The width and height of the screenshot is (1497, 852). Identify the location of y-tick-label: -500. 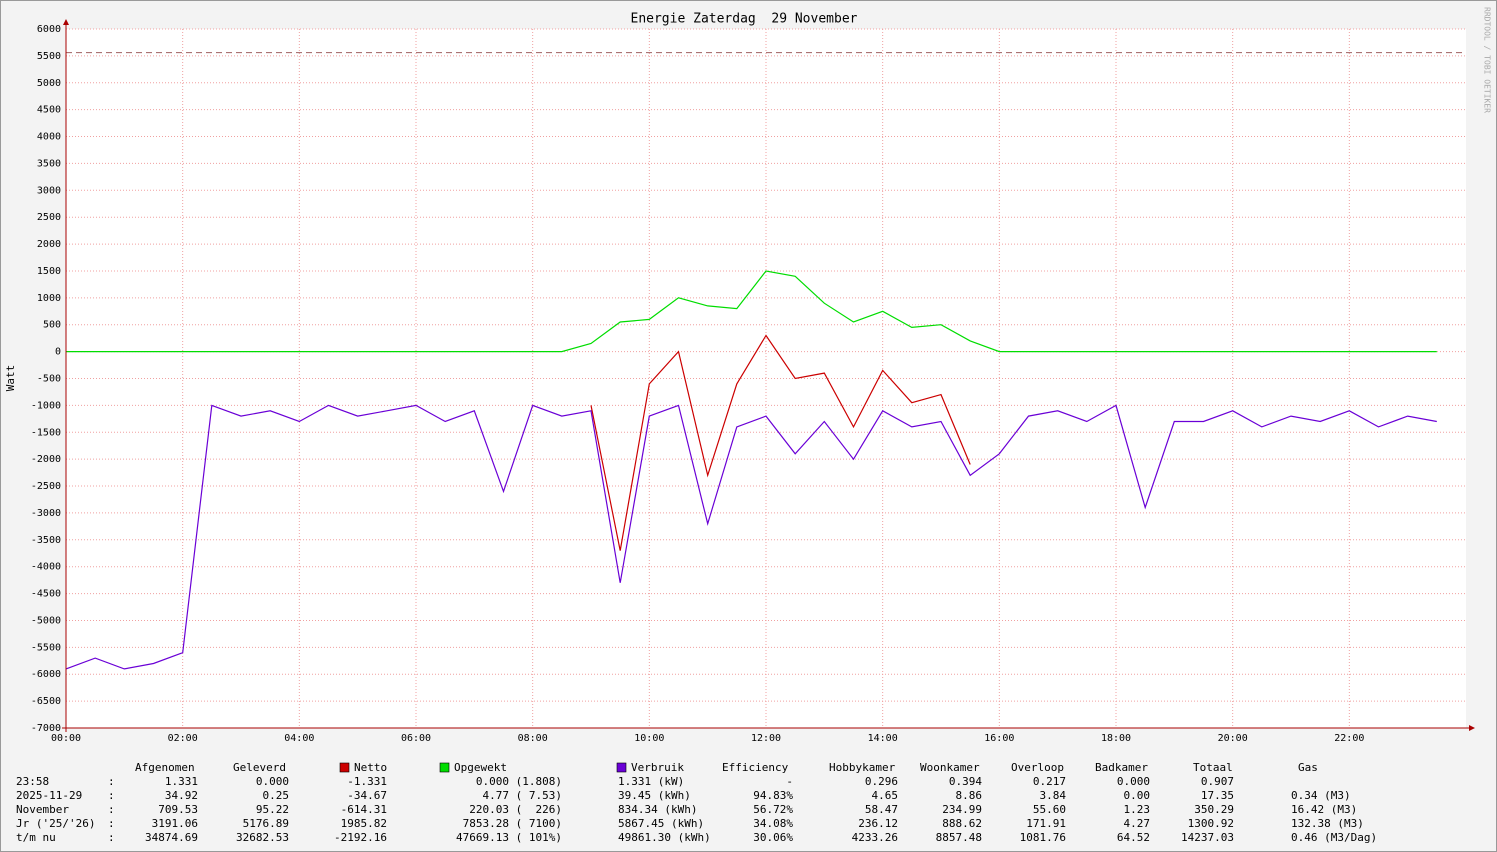
(49, 379).